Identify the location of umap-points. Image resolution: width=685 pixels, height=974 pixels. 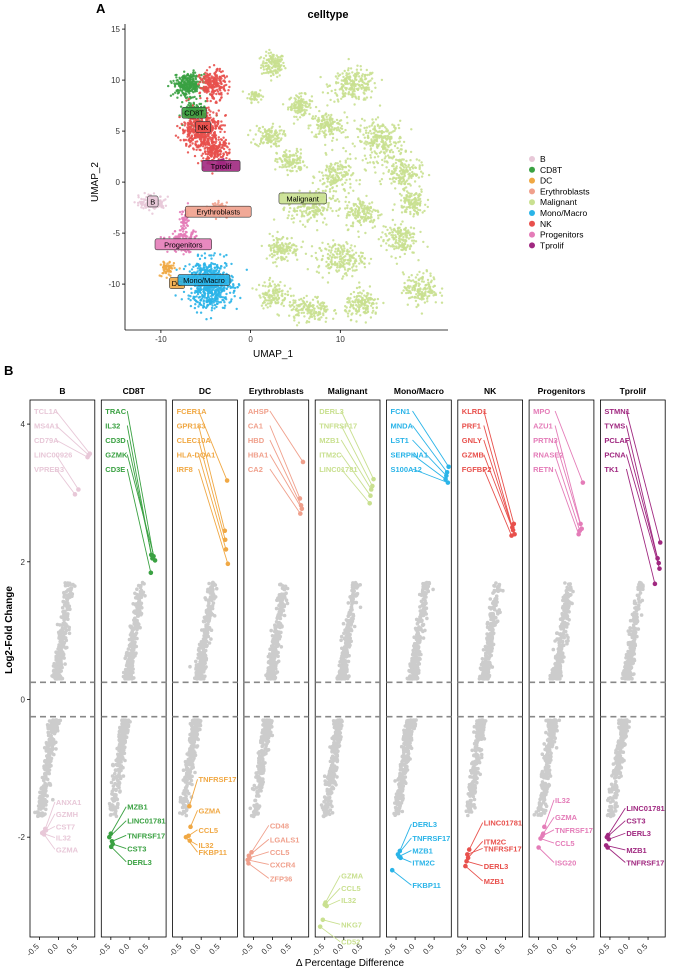
(288, 187).